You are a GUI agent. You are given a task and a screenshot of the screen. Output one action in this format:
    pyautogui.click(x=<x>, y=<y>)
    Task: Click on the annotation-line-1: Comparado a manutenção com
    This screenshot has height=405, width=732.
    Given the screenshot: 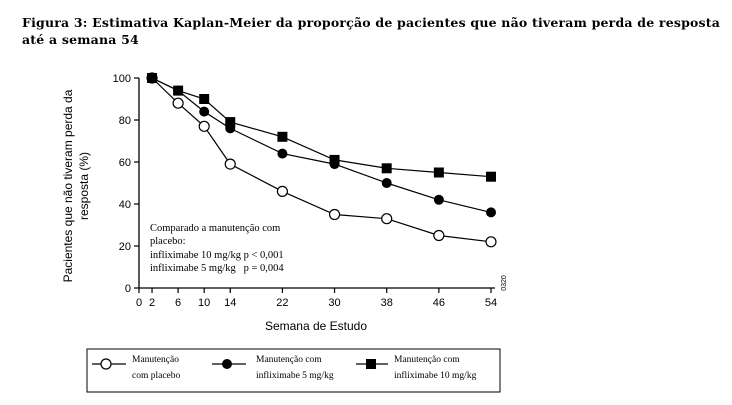 What is the action you would take?
    pyautogui.click(x=215, y=228)
    